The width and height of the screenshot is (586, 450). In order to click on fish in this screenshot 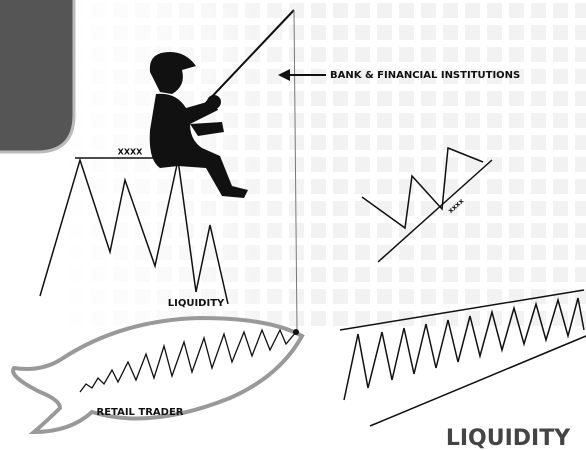, I will do `click(158, 375)`.